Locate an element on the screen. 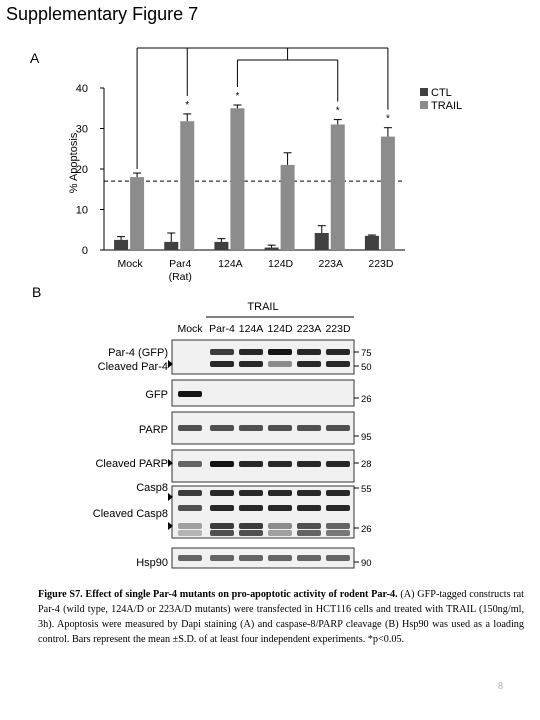 The height and width of the screenshot is (720, 540). panel-a-label: A is located at coordinates (35, 58).